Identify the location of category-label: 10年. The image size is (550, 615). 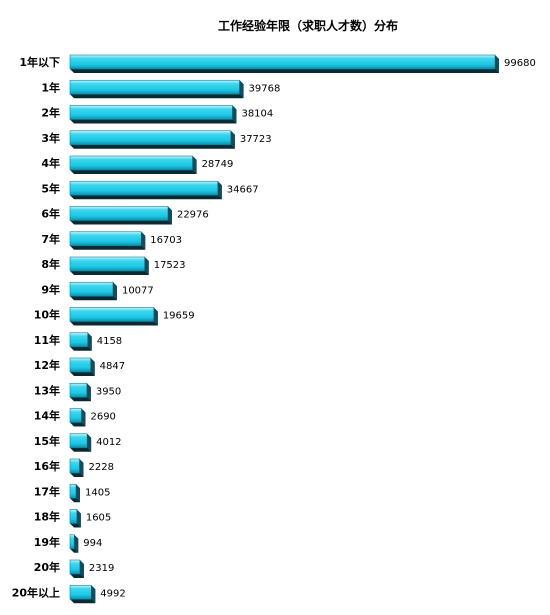
(47, 315).